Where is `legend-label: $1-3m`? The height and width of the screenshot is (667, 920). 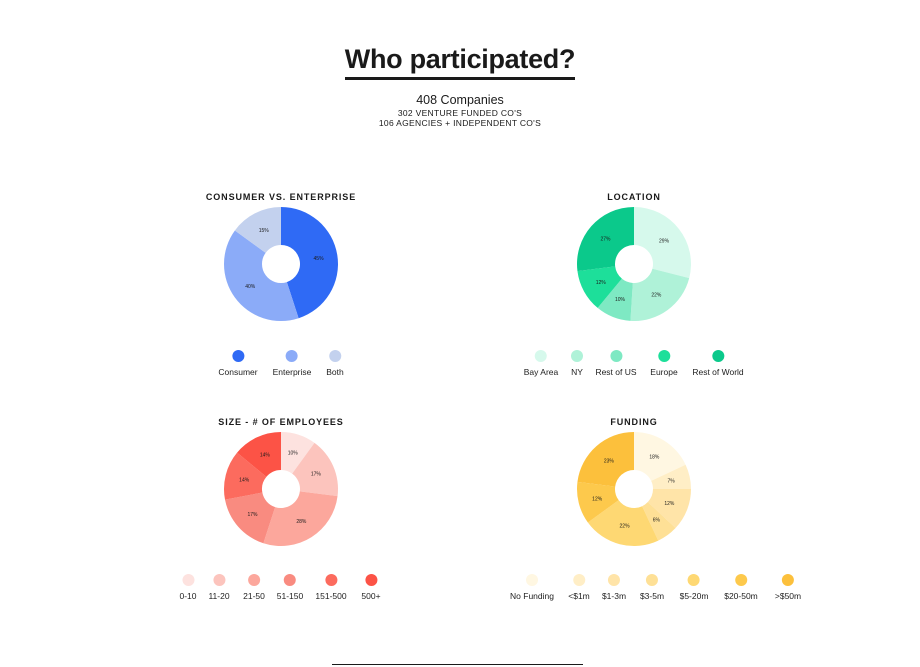
legend-label: $1-3m is located at coordinates (614, 596).